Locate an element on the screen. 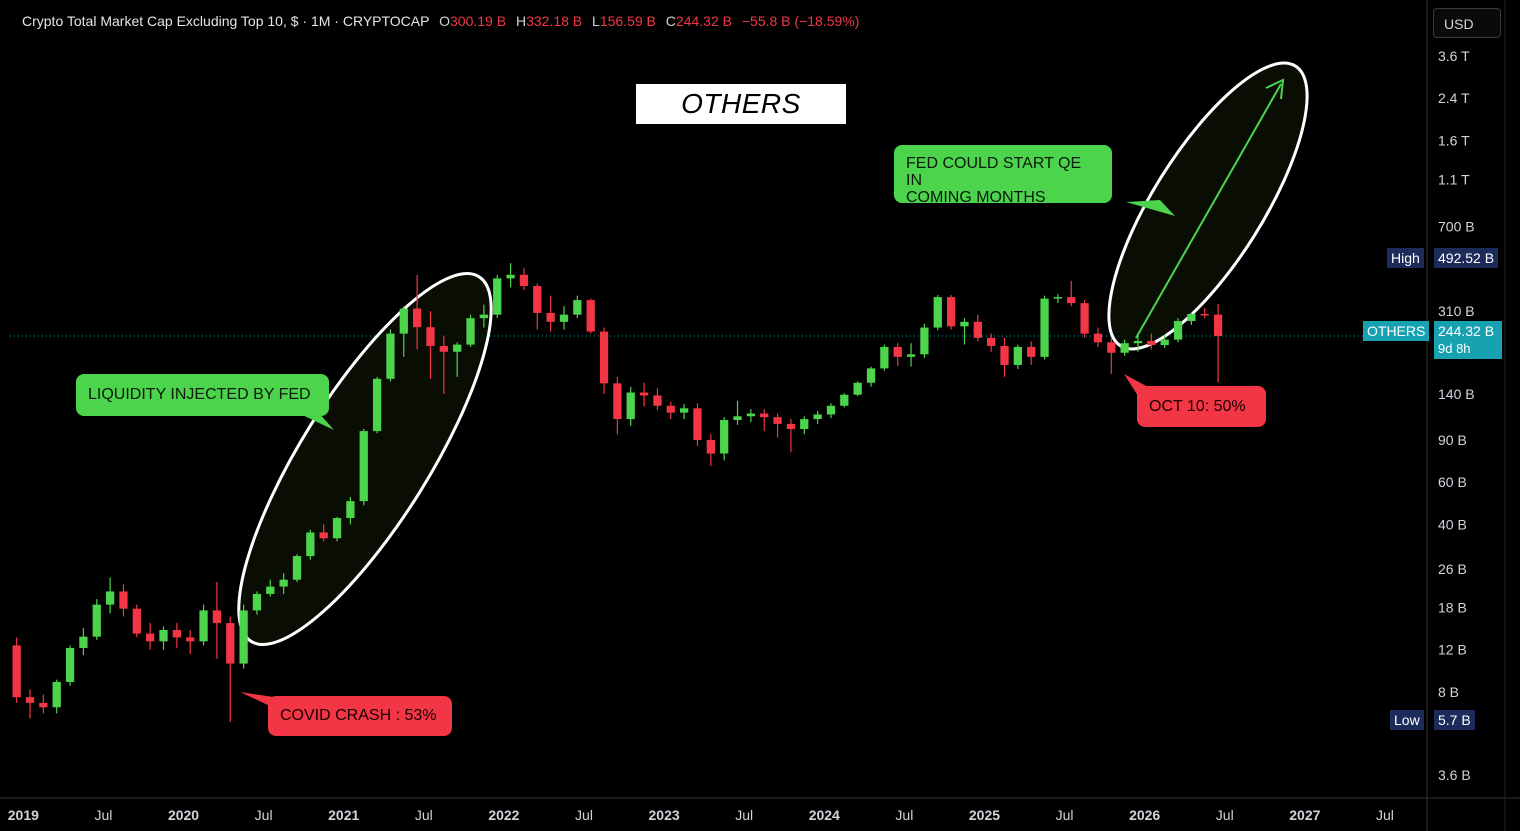 The width and height of the screenshot is (1520, 831). price-tick-label: 40 B is located at coordinates (1452, 524).